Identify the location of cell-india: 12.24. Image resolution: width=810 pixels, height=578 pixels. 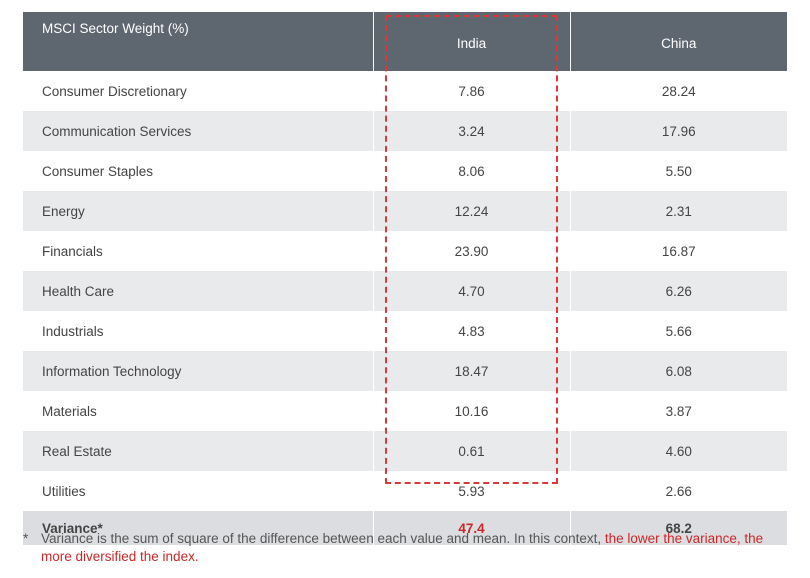
(471, 211).